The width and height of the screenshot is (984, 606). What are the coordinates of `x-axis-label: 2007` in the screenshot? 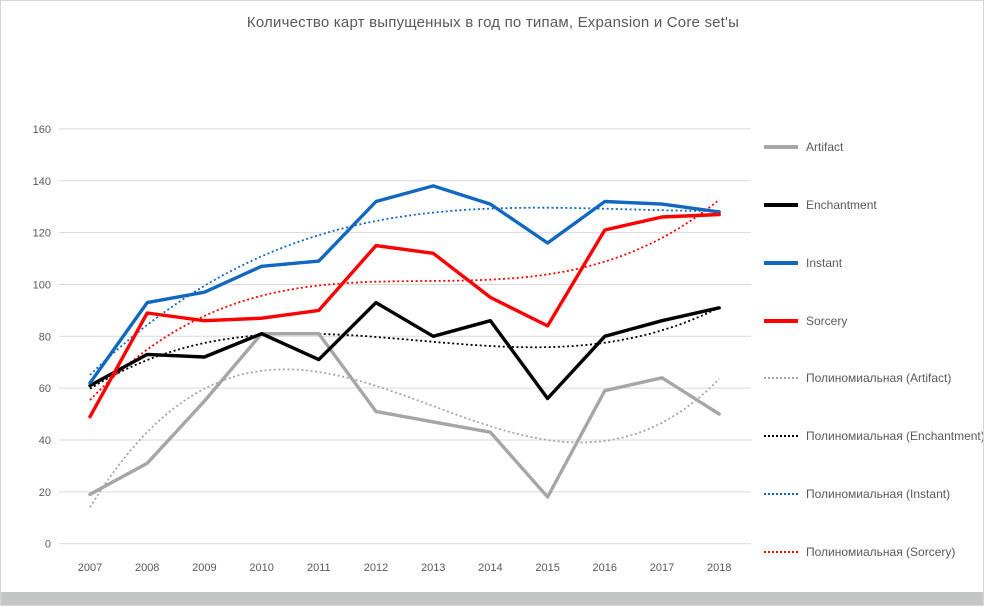 It's located at (90, 568).